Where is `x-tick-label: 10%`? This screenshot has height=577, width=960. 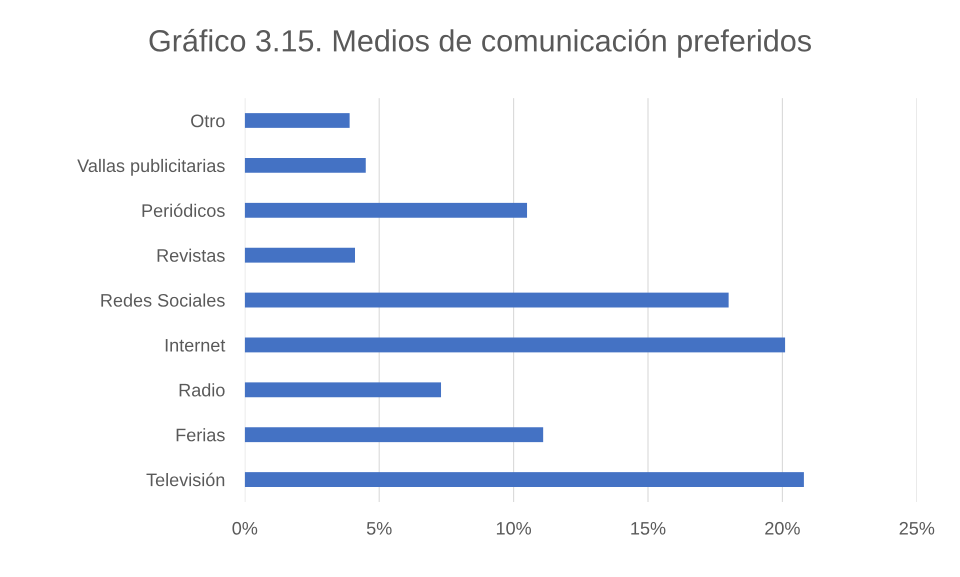 x-tick-label: 10% is located at coordinates (514, 528).